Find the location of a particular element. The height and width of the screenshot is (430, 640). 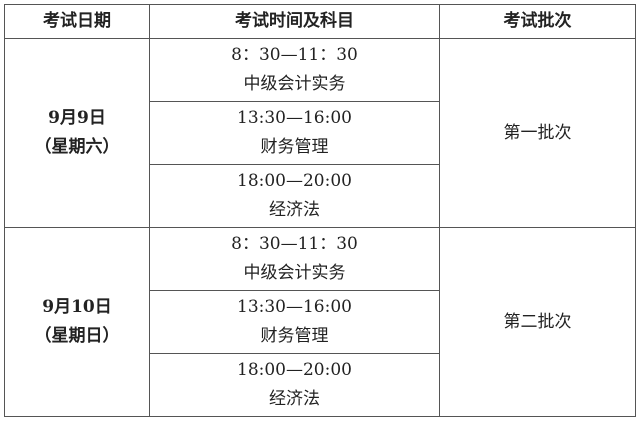

header-batch: 考试批次 is located at coordinates (537, 21).